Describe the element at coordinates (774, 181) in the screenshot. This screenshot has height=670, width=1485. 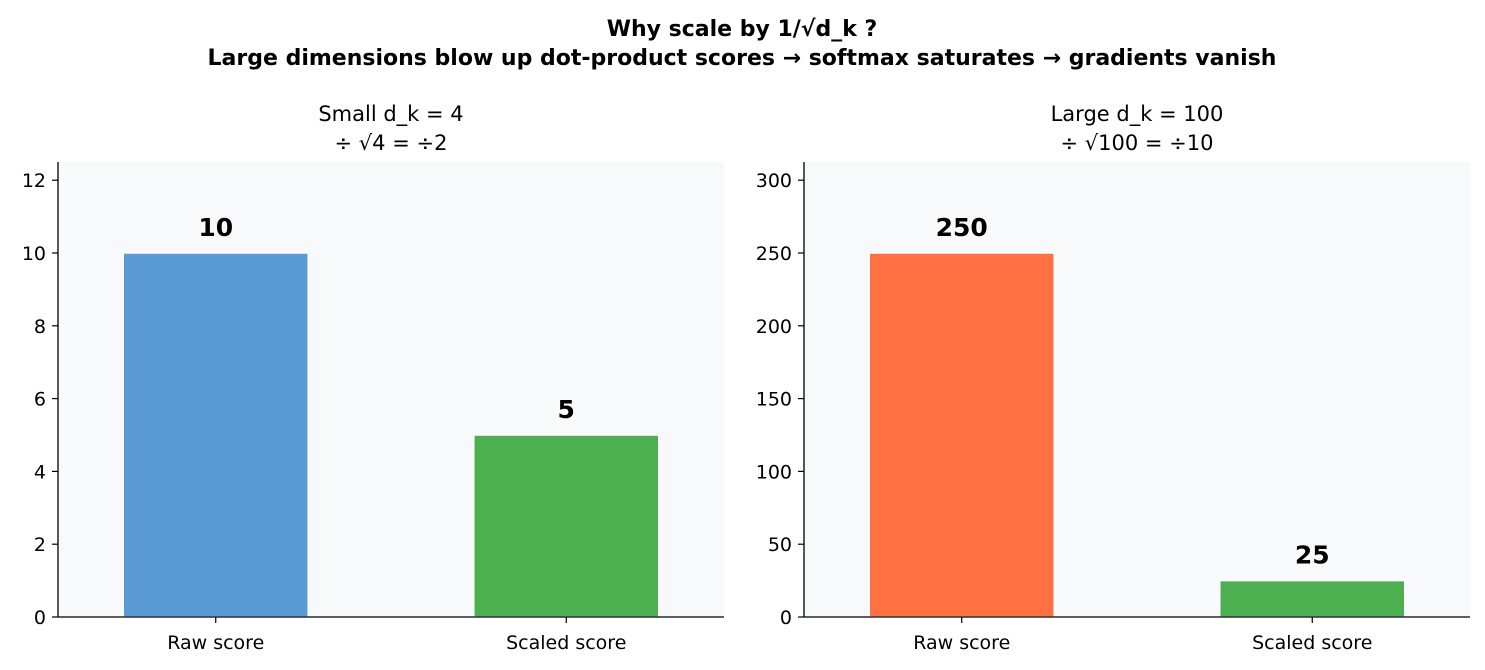
I see `y-tick-label: 300` at that location.